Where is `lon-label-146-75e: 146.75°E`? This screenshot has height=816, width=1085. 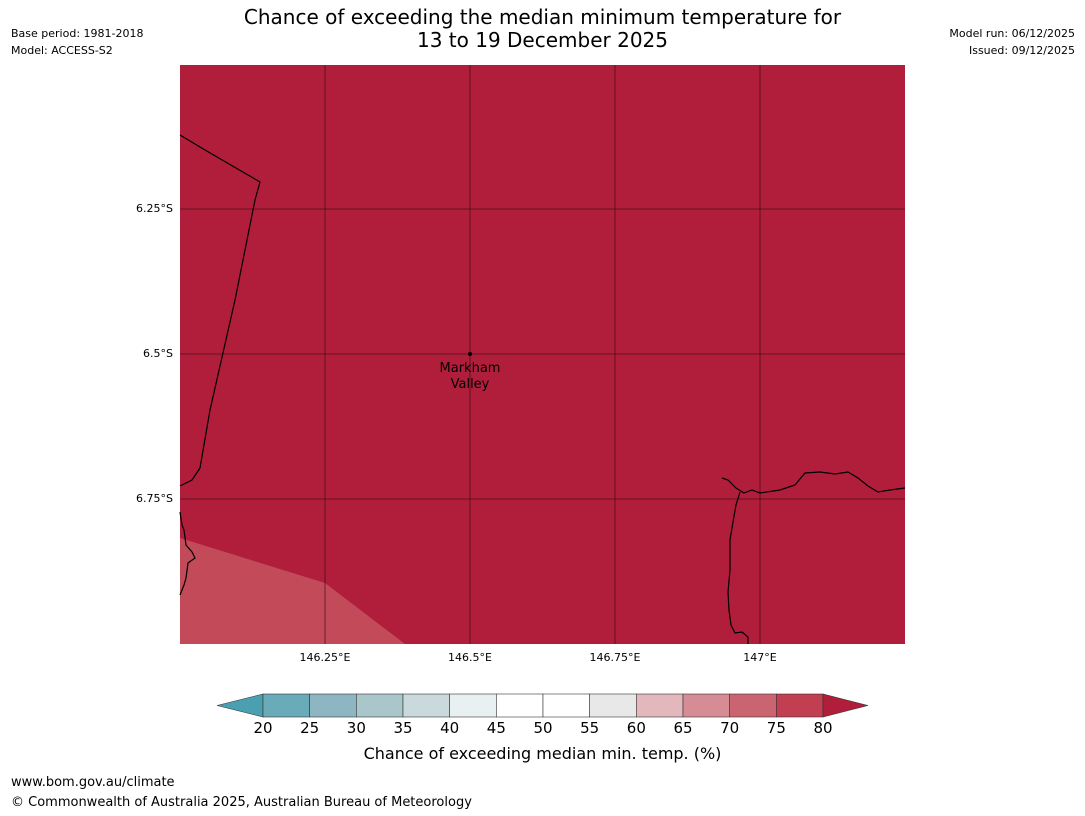
lon-label-146-75e: 146.75°E is located at coordinates (615, 657).